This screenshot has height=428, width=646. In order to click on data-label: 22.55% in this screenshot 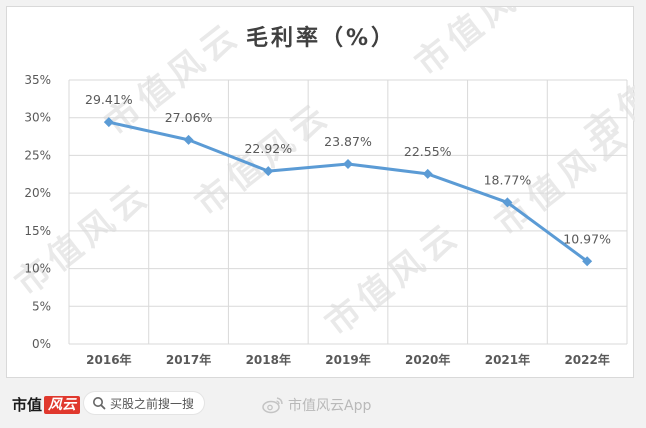, I will do `click(428, 151)`.